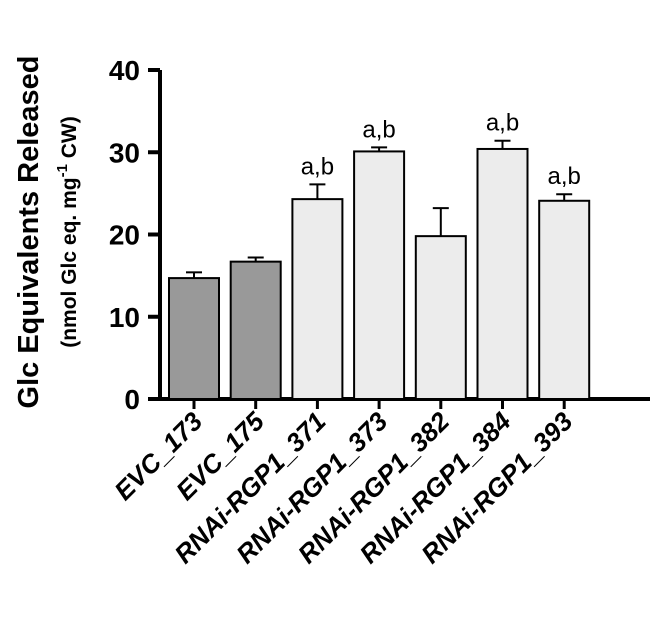 The image size is (660, 643). Describe the element at coordinates (124, 152) in the screenshot. I see `y-tick-label: 30` at that location.